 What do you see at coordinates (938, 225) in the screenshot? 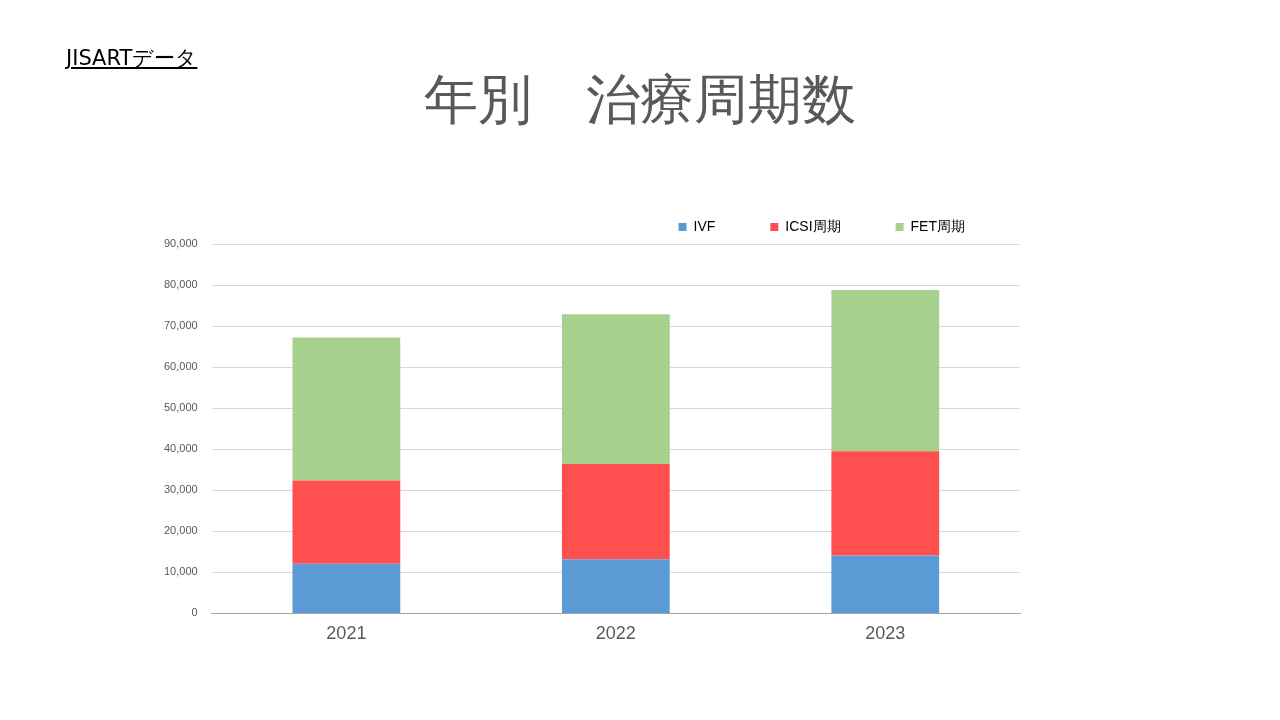
I see `legend-label: FET周期` at bounding box center [938, 225].